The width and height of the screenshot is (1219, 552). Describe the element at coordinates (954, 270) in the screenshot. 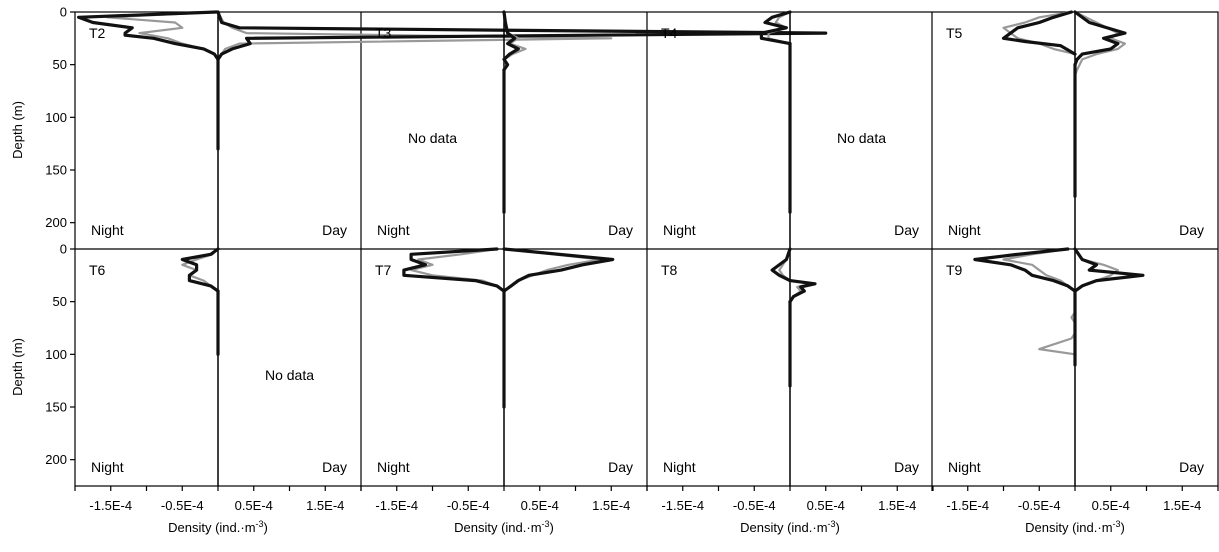

I see `panel-label: T9` at that location.